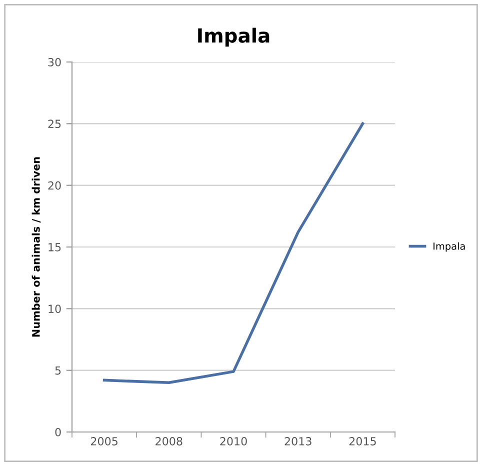 The width and height of the screenshot is (482, 466). Describe the element at coordinates (233, 441) in the screenshot. I see `x-tick-label: 2010` at that location.